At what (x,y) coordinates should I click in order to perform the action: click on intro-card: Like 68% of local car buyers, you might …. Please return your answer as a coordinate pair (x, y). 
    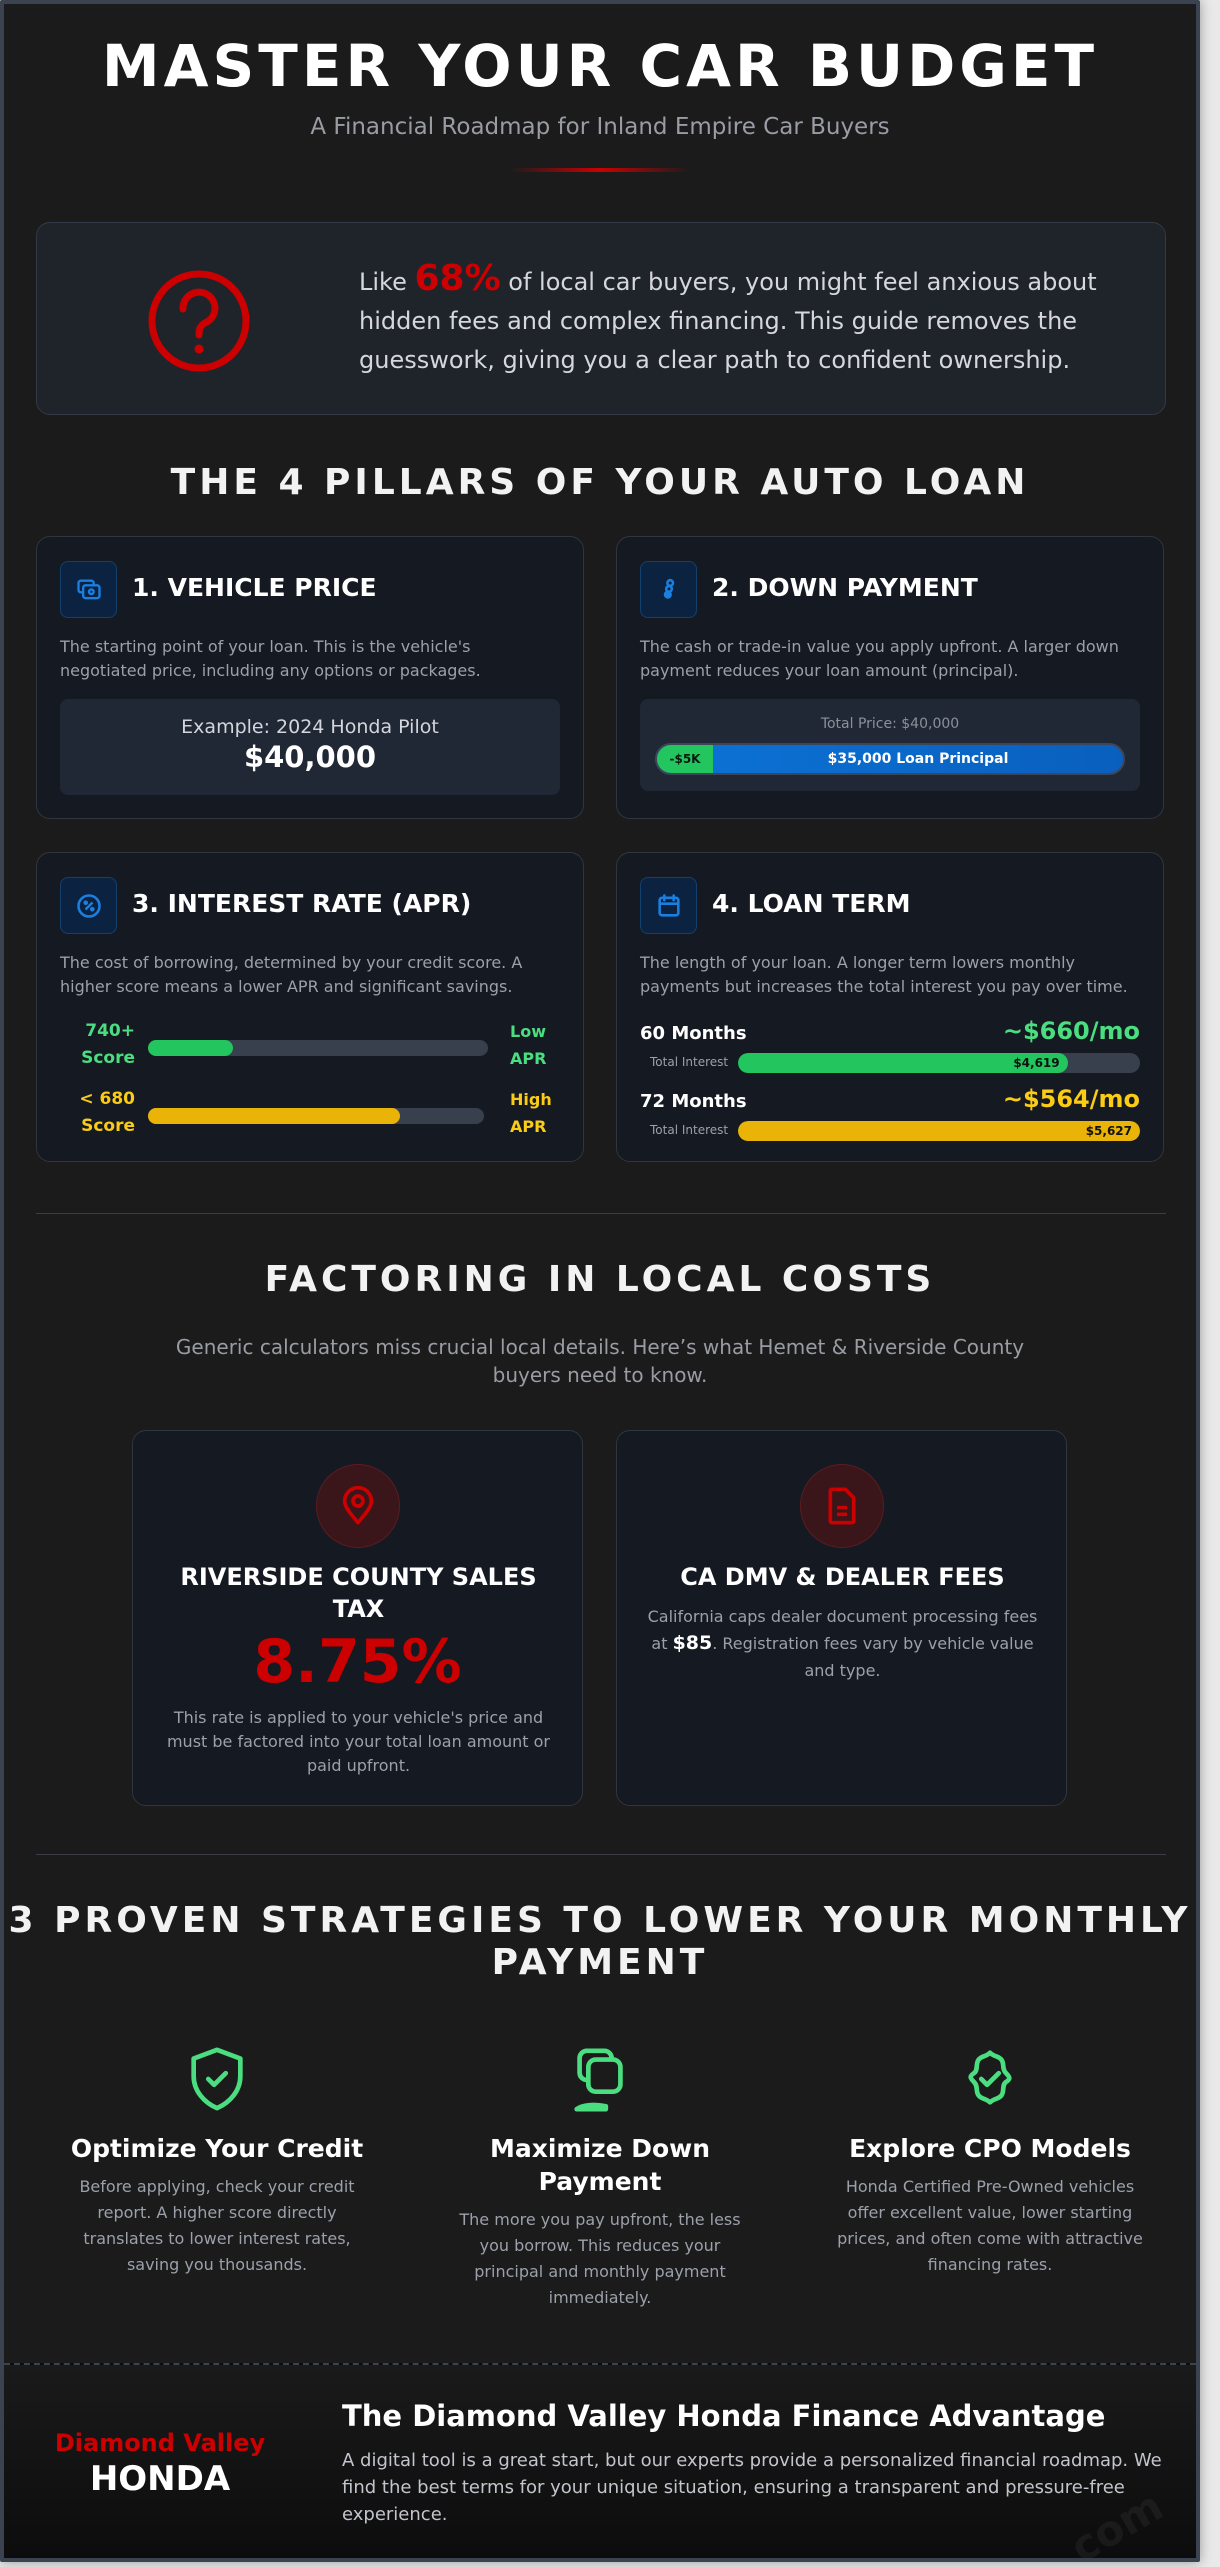
    Looking at the image, I should click on (601, 318).